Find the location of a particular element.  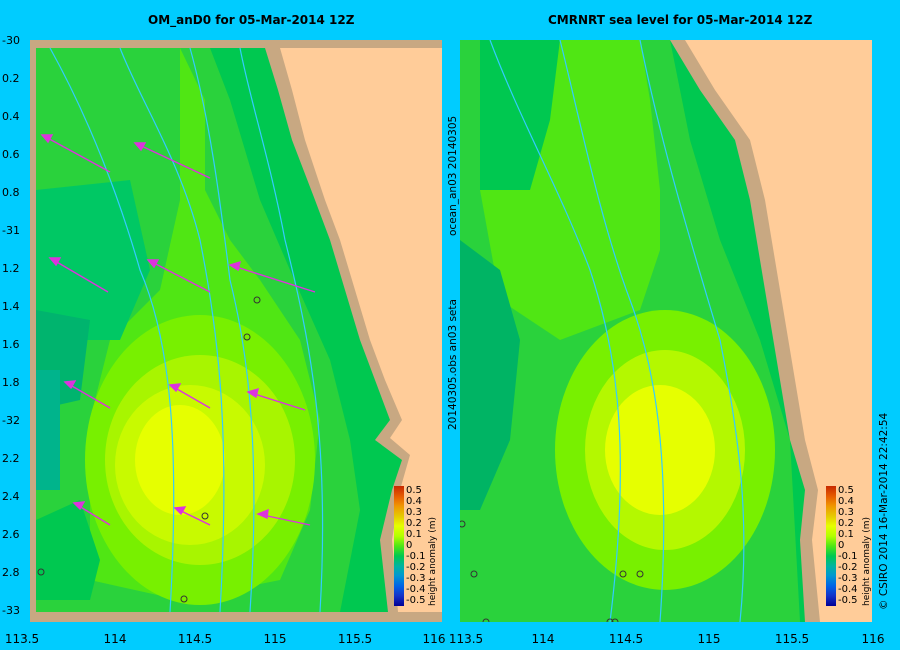

left-panel-title: OM_anD0 for 05-Mar-2014 12Z is located at coordinates (251, 20).